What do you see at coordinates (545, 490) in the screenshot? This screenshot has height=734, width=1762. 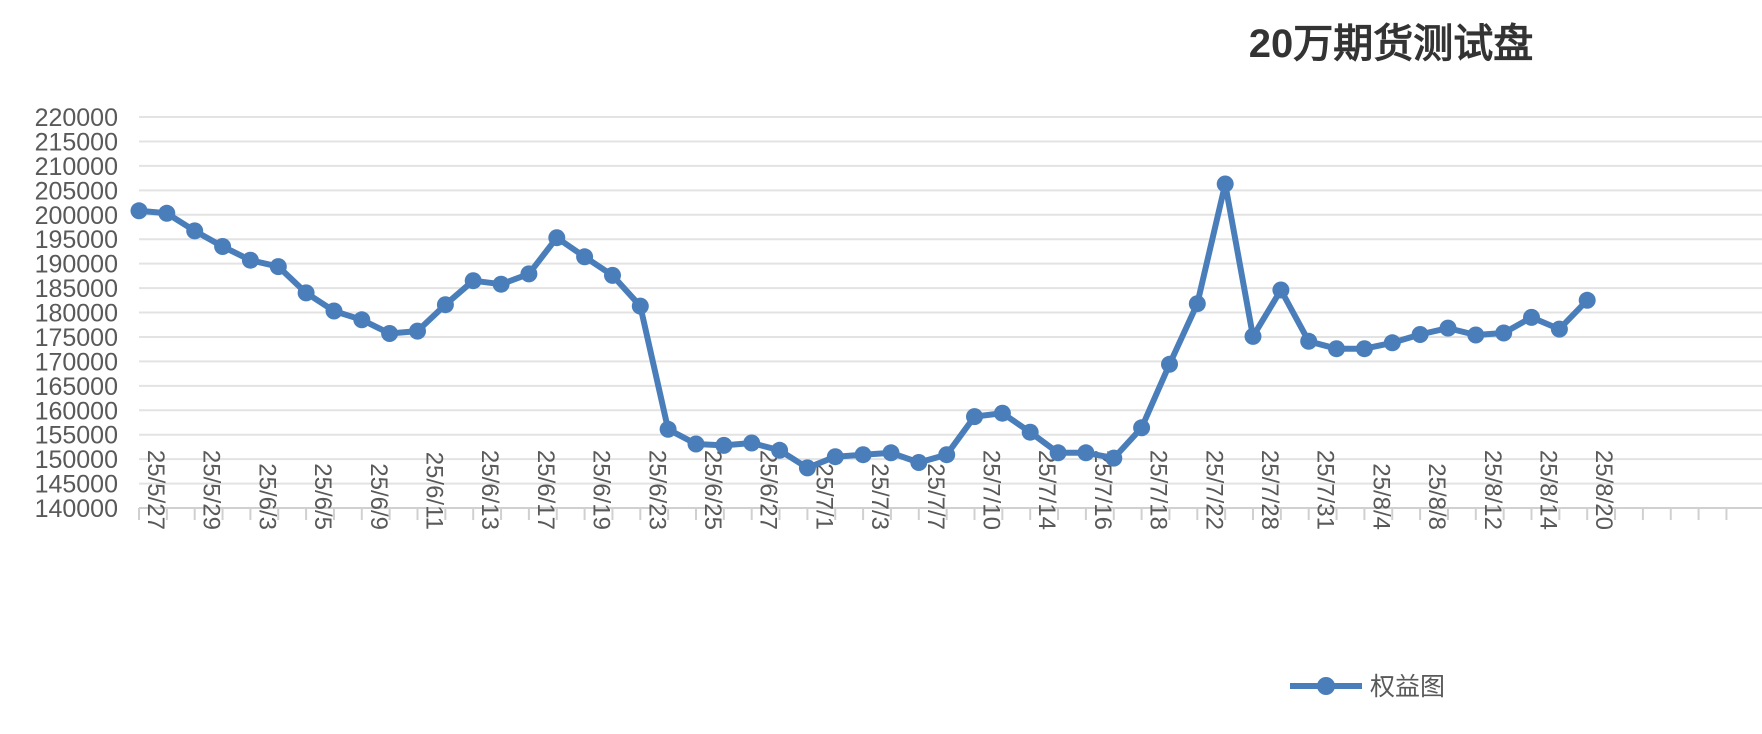 I see `x-tick-label: 25/6/17` at bounding box center [545, 490].